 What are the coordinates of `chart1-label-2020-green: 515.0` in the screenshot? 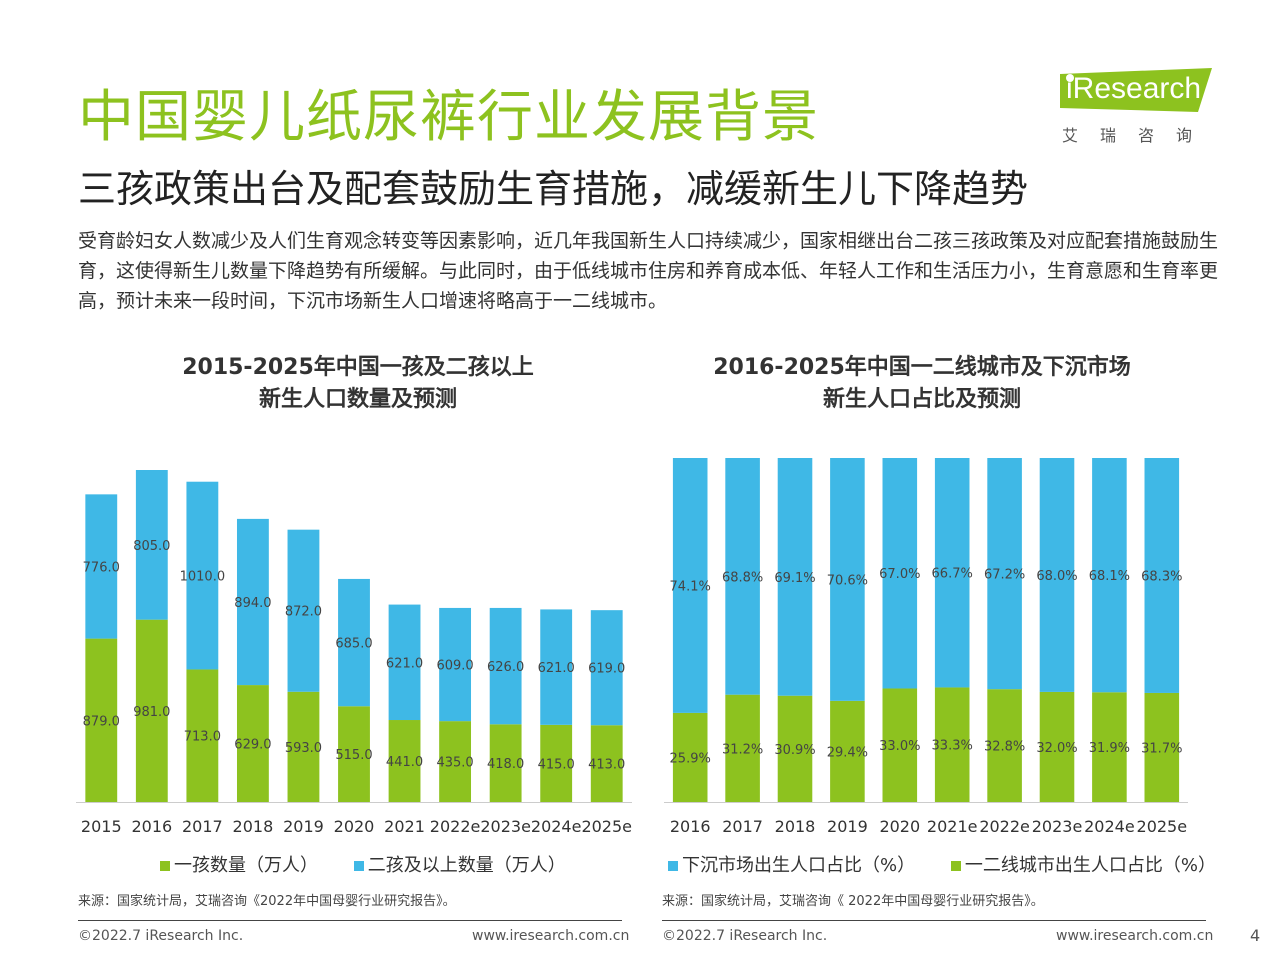 It's located at (353, 755).